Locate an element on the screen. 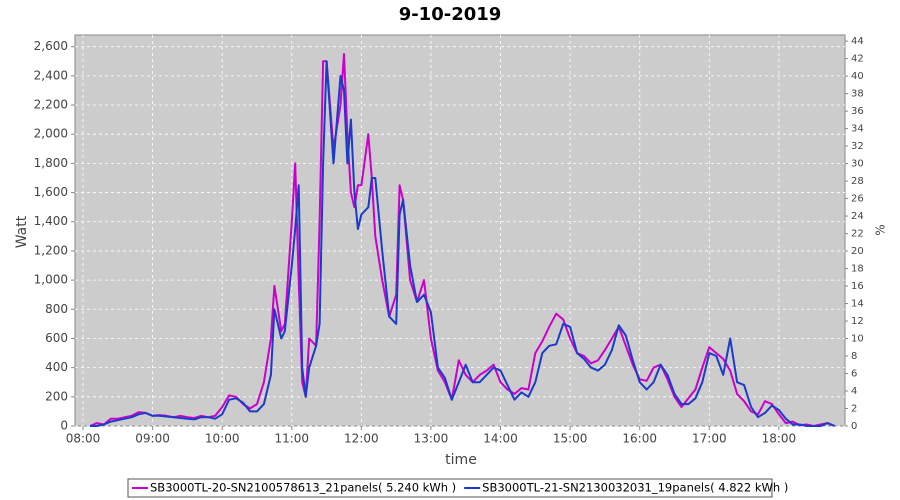  x-tick-label: 15:00 is located at coordinates (570, 439).